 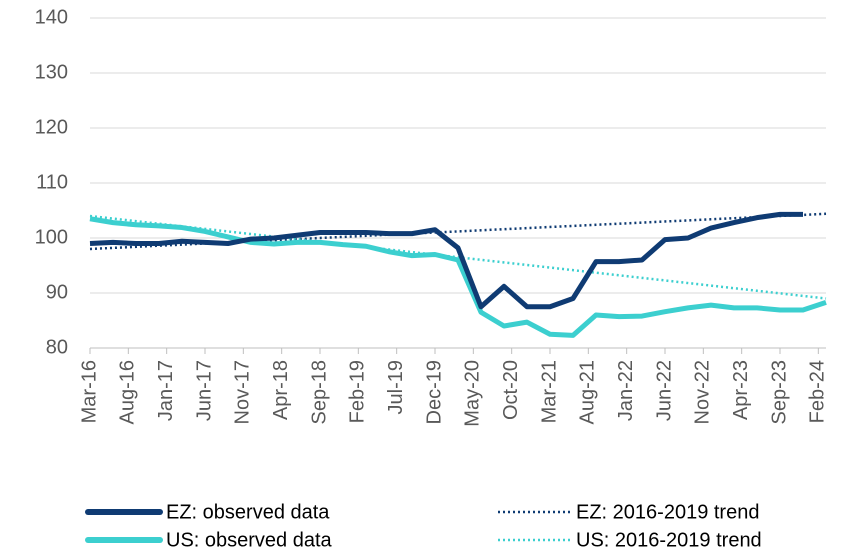 I want to click on x-tick-label: Jul-19, so click(x=396, y=387).